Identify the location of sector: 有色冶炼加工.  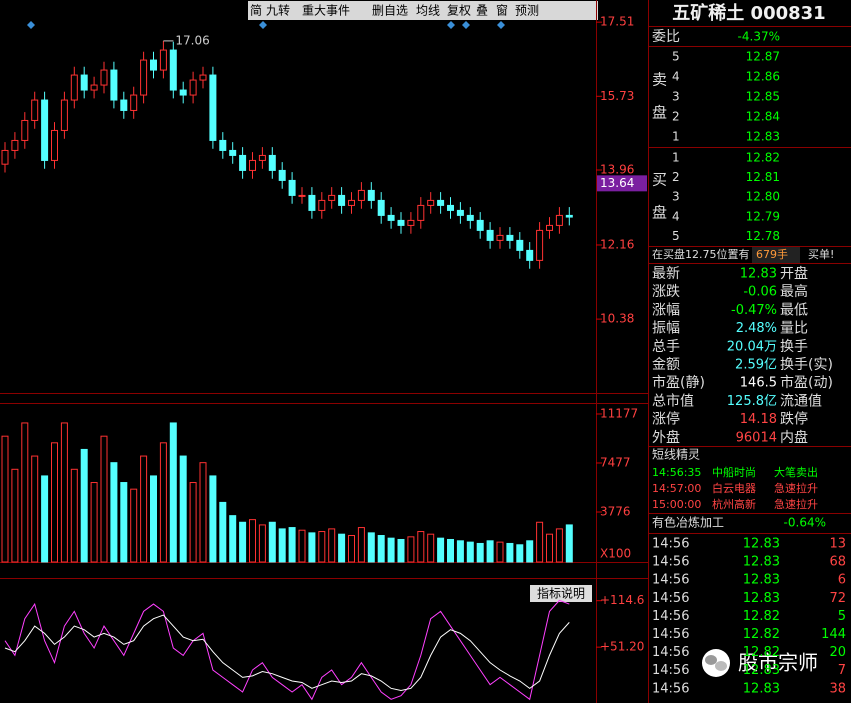
(688, 522).